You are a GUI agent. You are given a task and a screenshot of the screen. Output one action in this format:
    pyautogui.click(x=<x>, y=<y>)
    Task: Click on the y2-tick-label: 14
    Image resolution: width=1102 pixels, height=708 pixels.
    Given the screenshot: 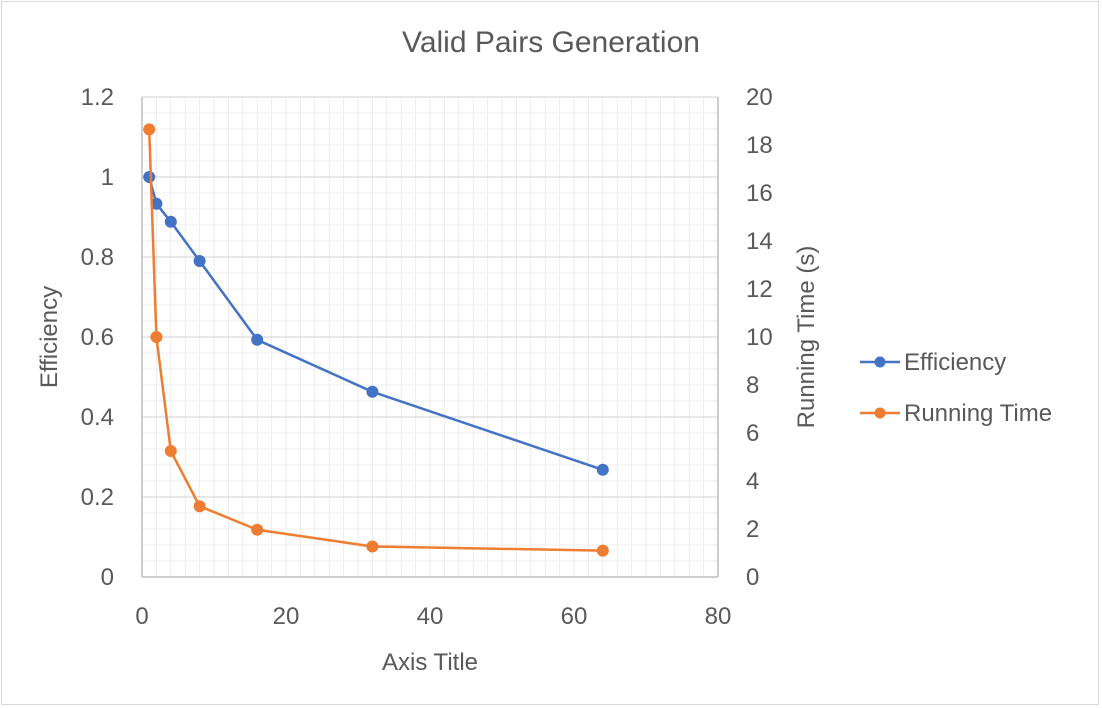 What is the action you would take?
    pyautogui.click(x=759, y=241)
    